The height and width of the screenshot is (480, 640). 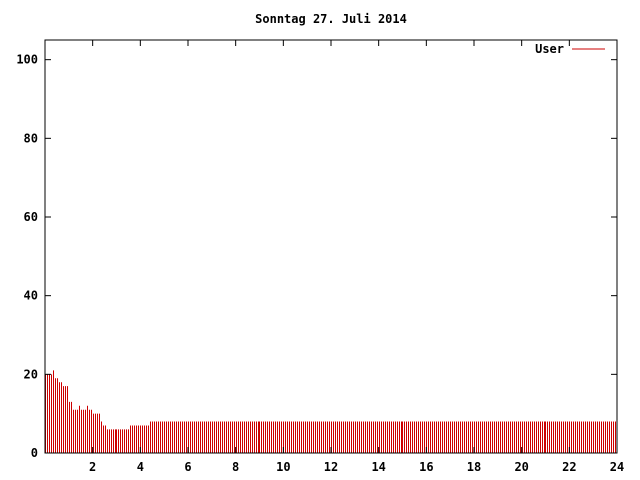 What do you see at coordinates (34, 453) in the screenshot?
I see `y-tick-label: 0` at bounding box center [34, 453].